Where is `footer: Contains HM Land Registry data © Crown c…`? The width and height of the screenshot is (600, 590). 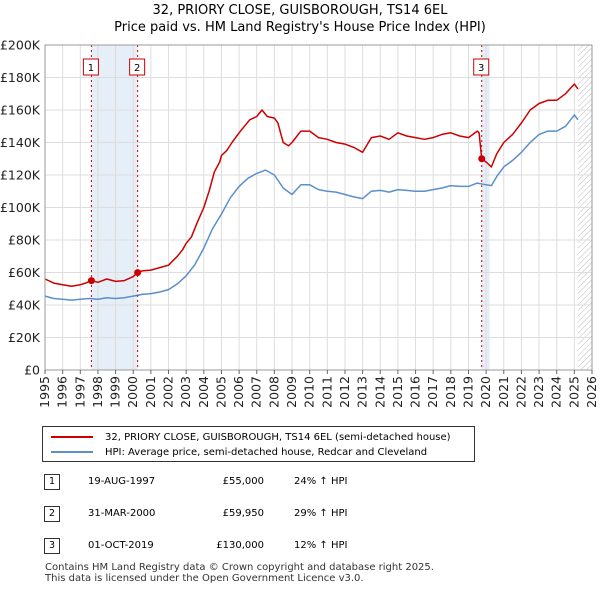 footer: Contains HM Land Registry data © Crown c… is located at coordinates (239, 573).